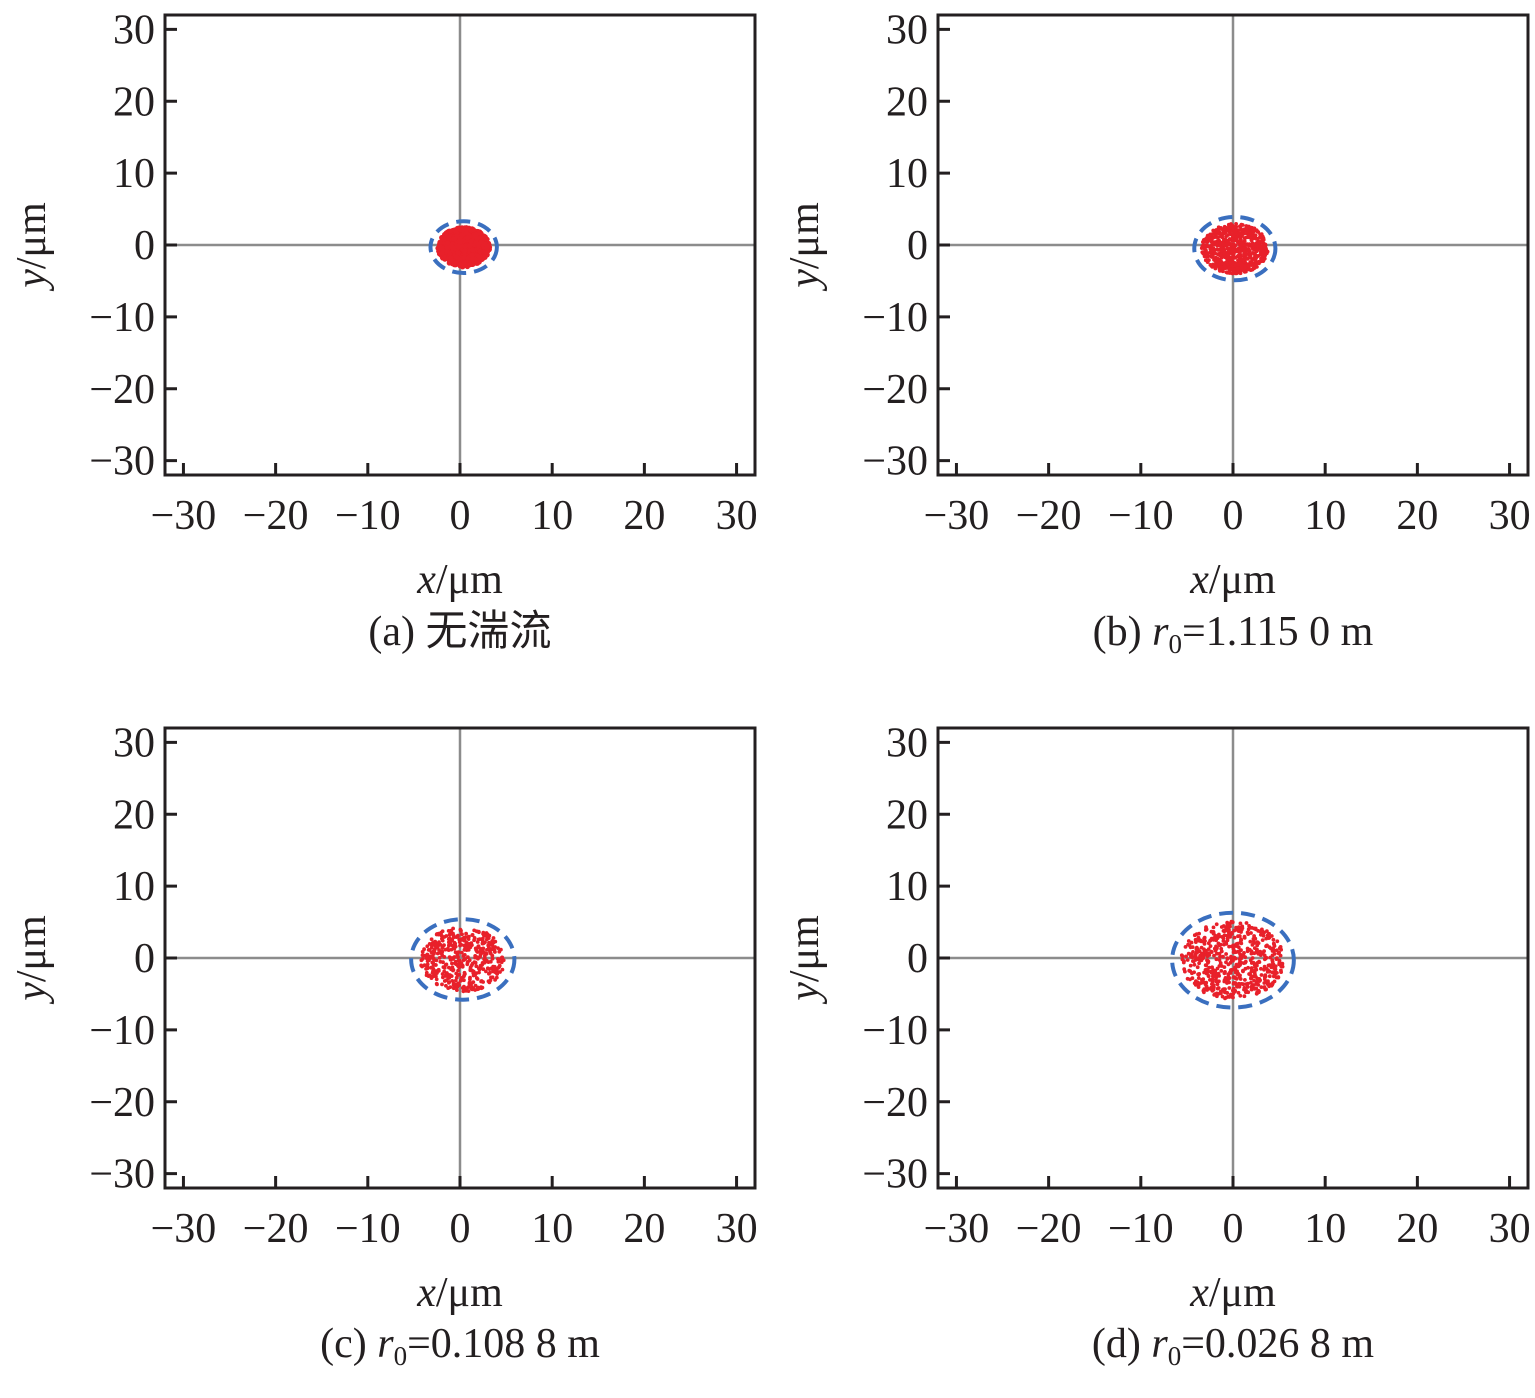 The width and height of the screenshot is (1535, 1398). Describe the element at coordinates (895, 318) in the screenshot. I see `y-tick-label: −10` at that location.